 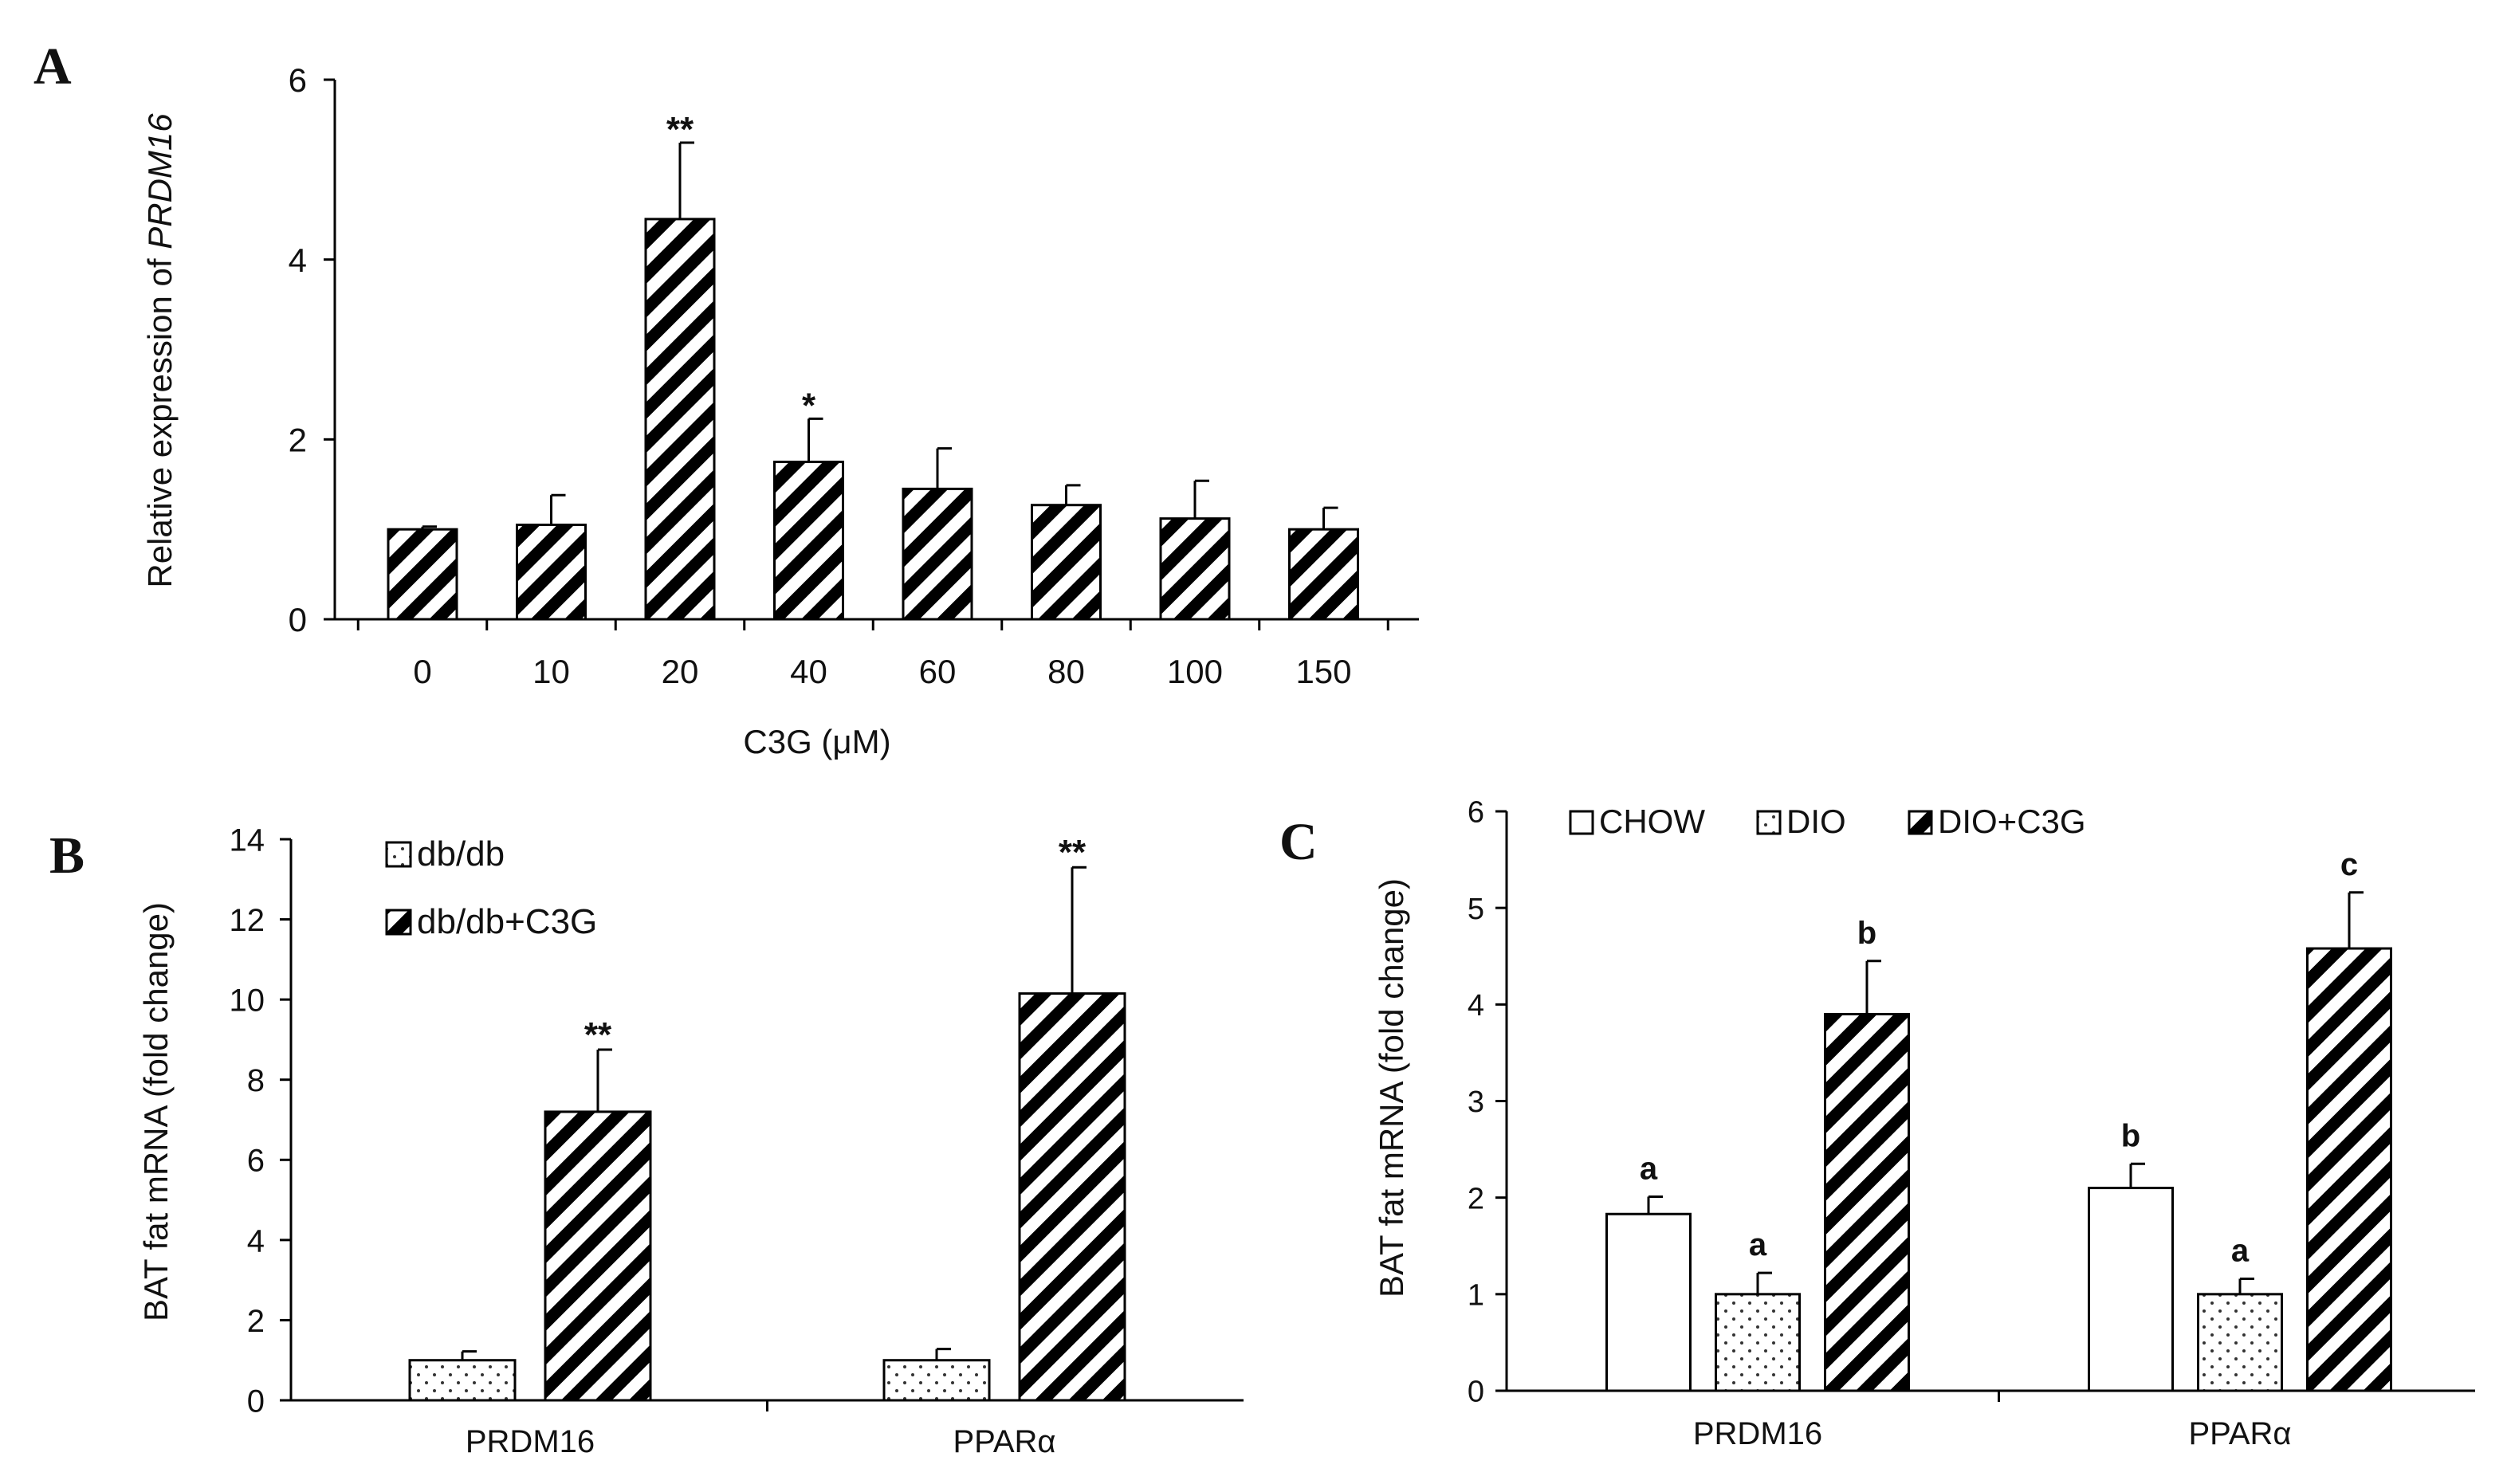 I want to click on panel-c-y-axis-label: BAT fat mRNA (fold change), so click(x=1391, y=1088).